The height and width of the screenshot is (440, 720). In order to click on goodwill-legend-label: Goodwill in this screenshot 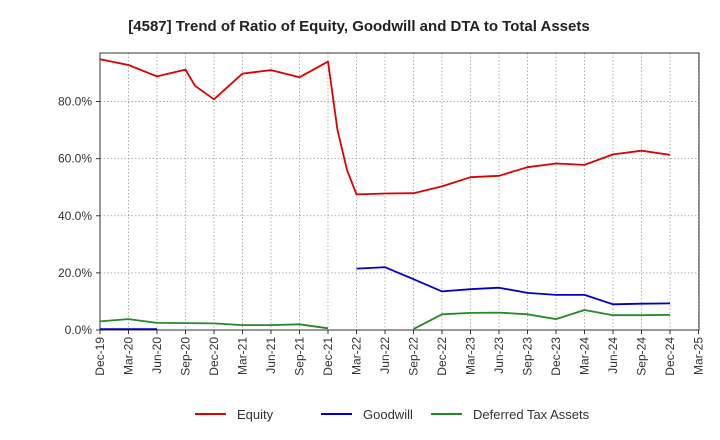, I will do `click(388, 414)`.